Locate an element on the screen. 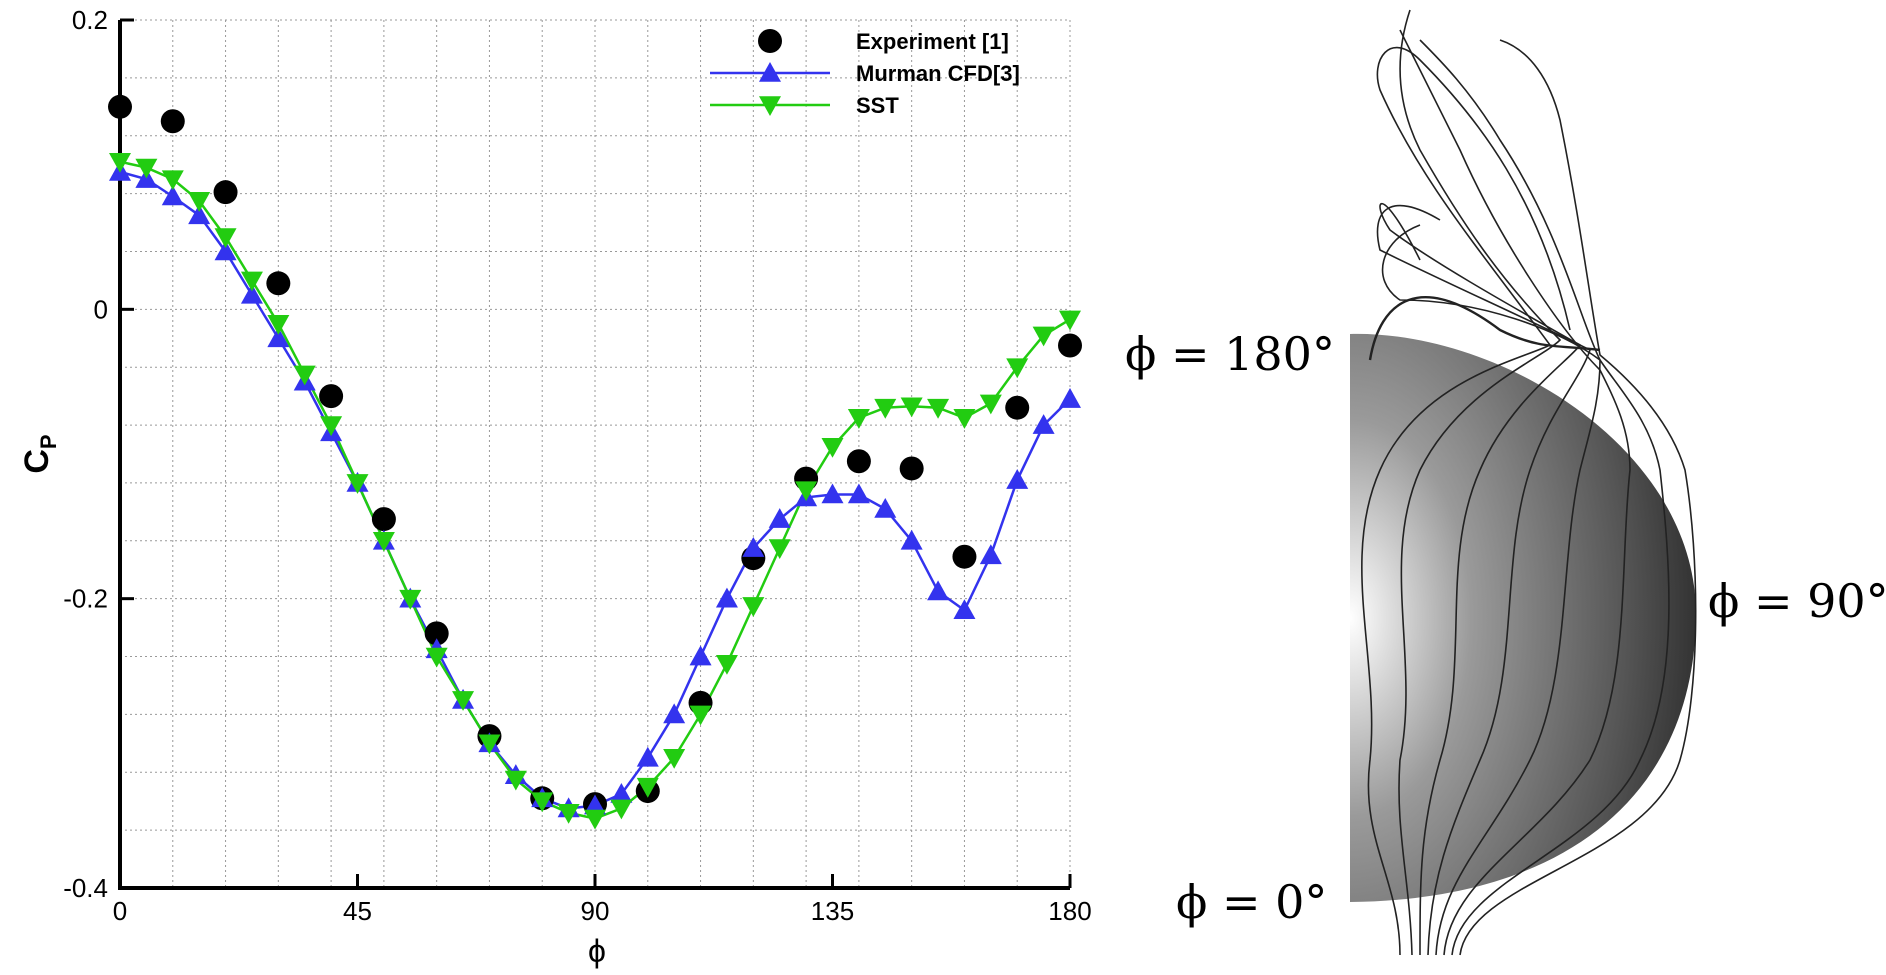 Image resolution: width=1886 pixels, height=975 pixels. angle-label: ϕ = 180° is located at coordinates (1230, 354).